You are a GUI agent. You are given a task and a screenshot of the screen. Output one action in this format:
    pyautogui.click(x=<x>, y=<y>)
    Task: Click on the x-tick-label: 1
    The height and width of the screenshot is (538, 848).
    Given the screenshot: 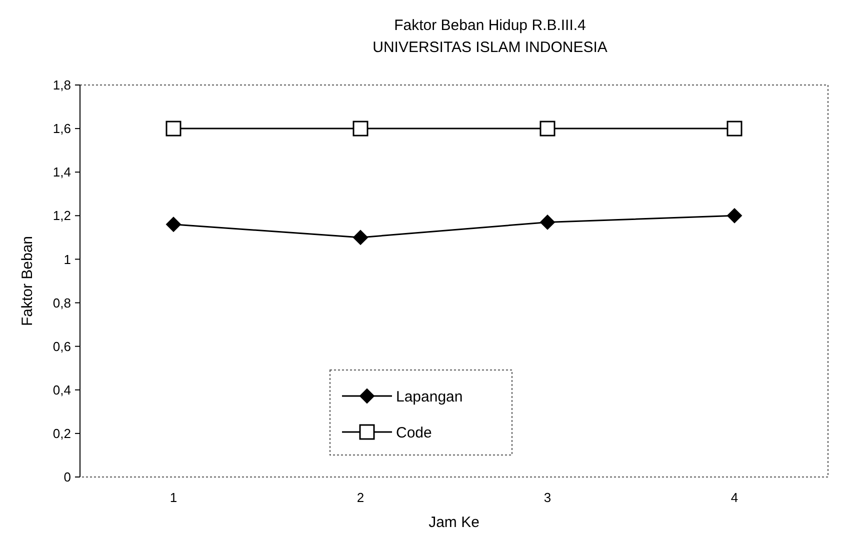 What is the action you would take?
    pyautogui.click(x=174, y=497)
    